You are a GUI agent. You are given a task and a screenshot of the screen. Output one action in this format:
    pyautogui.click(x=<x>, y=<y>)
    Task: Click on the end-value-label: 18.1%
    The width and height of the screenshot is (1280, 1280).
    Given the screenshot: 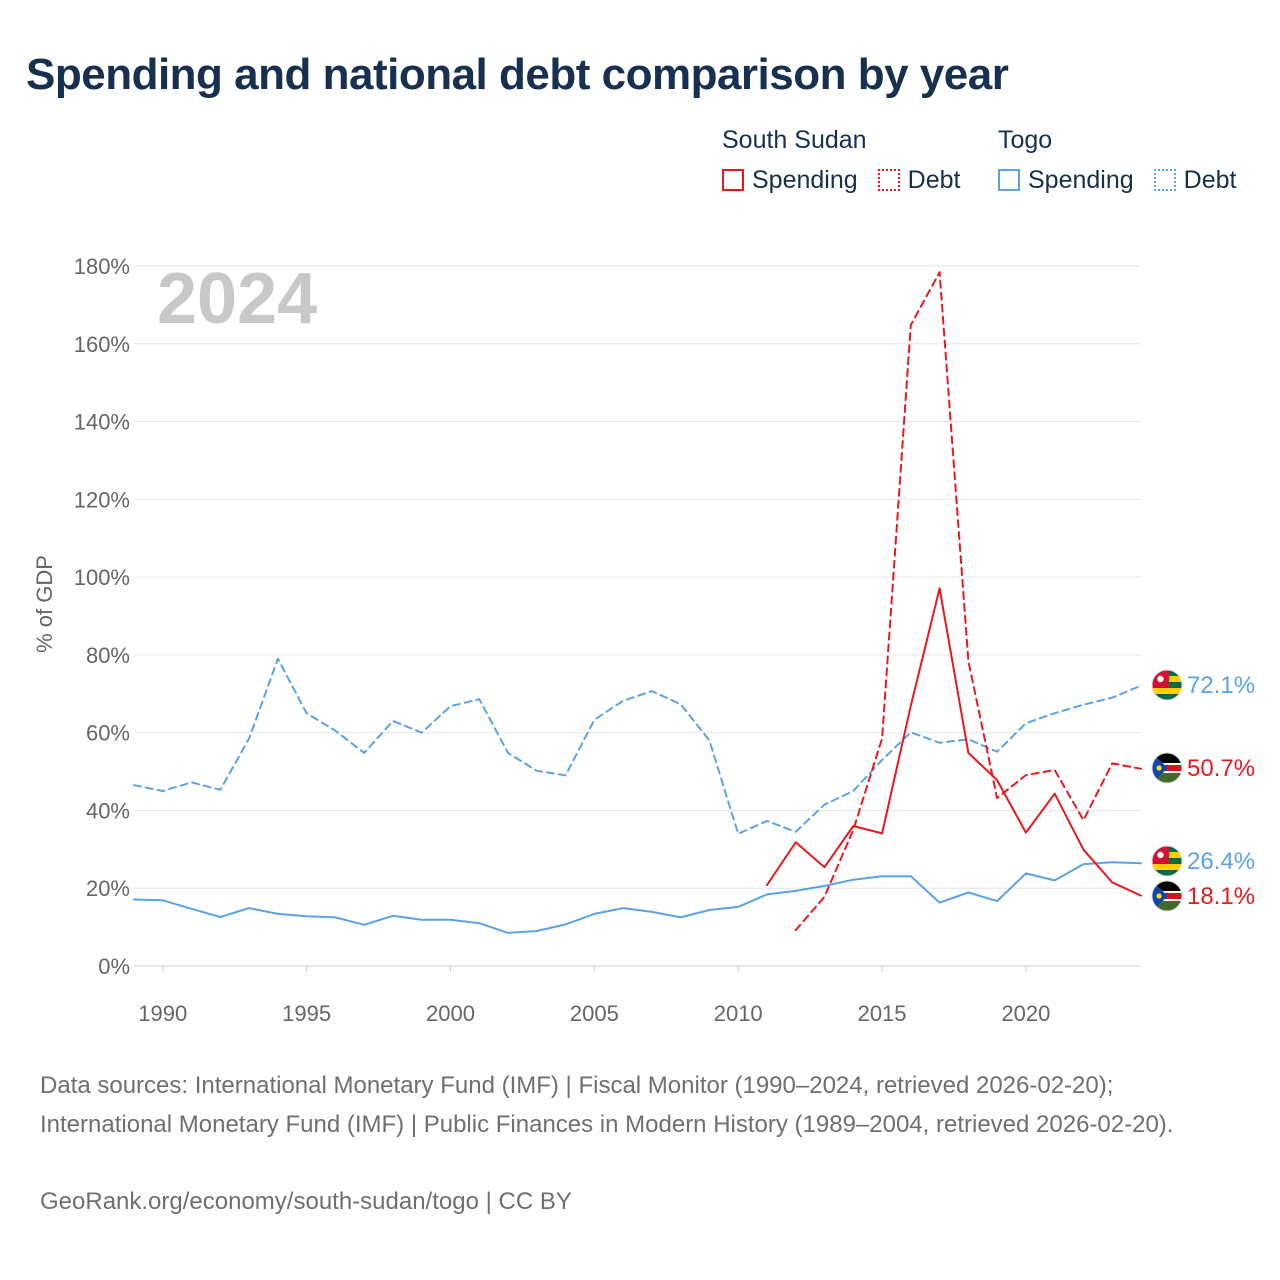 What is the action you would take?
    pyautogui.click(x=1221, y=896)
    